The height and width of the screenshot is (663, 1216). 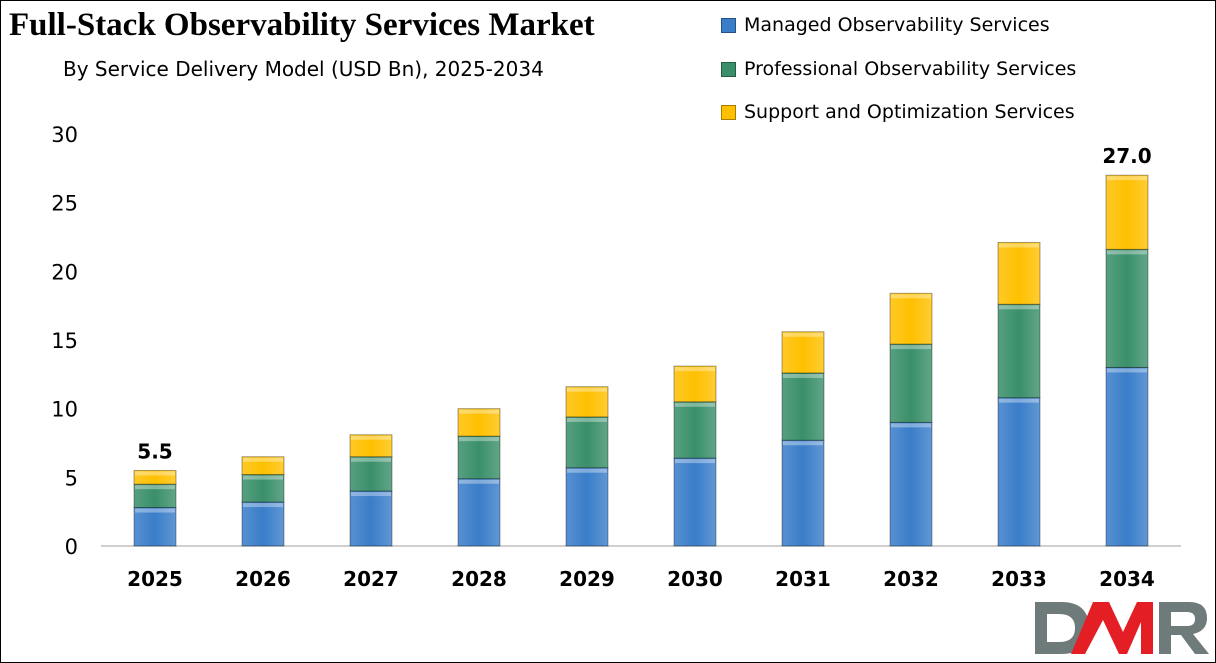 I want to click on data-label: 27.0, so click(x=1126, y=156).